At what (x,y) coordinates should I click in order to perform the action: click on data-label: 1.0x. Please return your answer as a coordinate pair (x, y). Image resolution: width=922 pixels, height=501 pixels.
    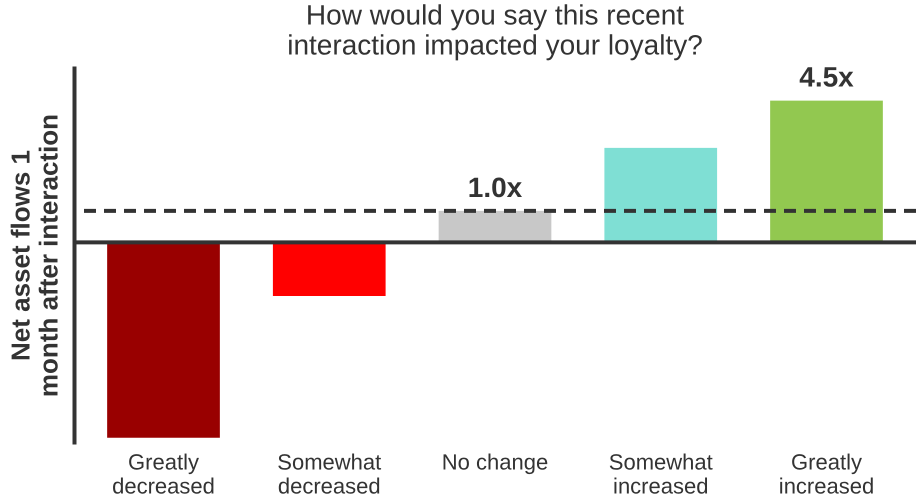
    Looking at the image, I should click on (495, 187).